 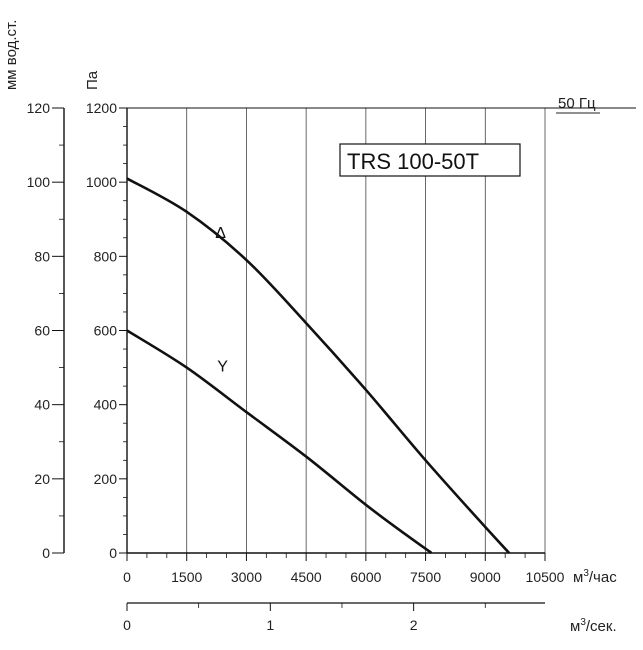 I want to click on x-tick-label: 7500, so click(x=425, y=577).